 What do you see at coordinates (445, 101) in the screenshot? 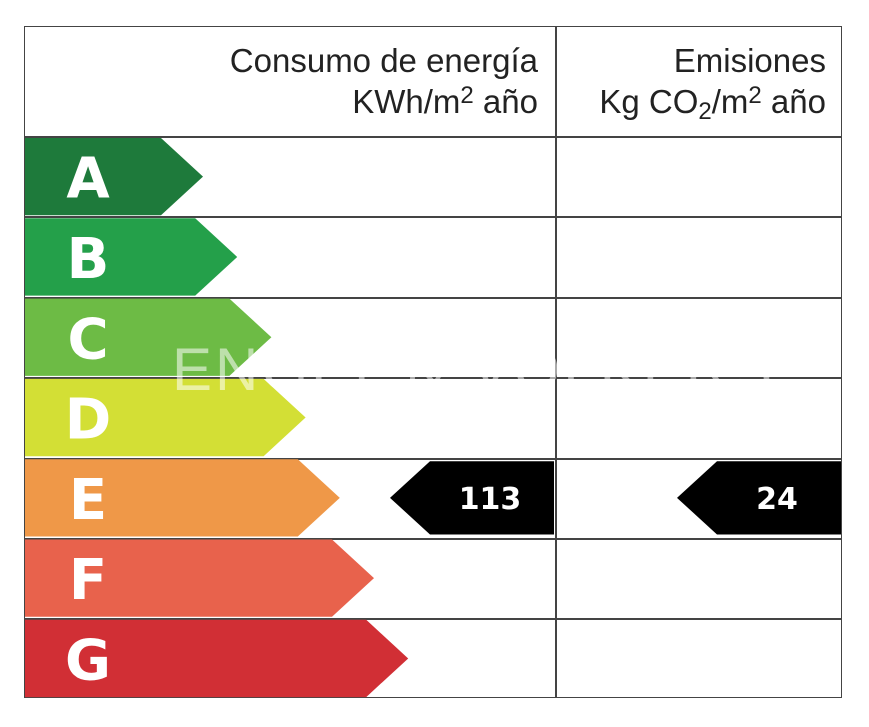
I see `energy-unit: KWh/m2 año` at bounding box center [445, 101].